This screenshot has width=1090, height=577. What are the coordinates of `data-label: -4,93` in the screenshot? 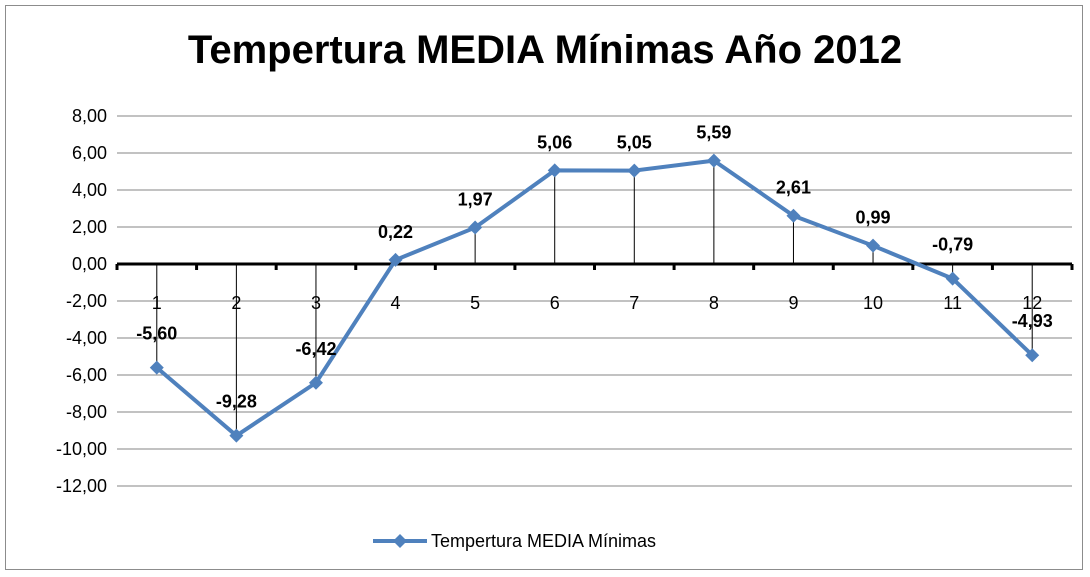 It's located at (1032, 321).